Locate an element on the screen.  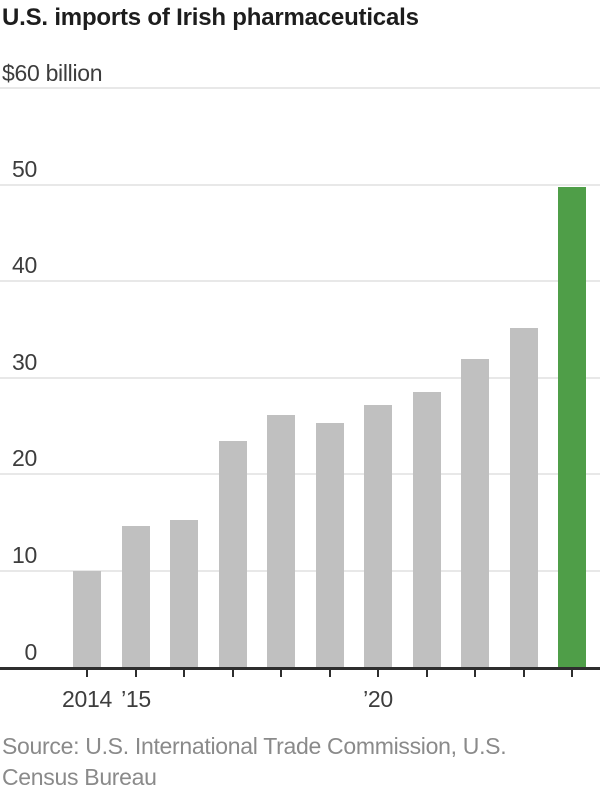
x-axis-label-2014: 2014 is located at coordinates (87, 699).